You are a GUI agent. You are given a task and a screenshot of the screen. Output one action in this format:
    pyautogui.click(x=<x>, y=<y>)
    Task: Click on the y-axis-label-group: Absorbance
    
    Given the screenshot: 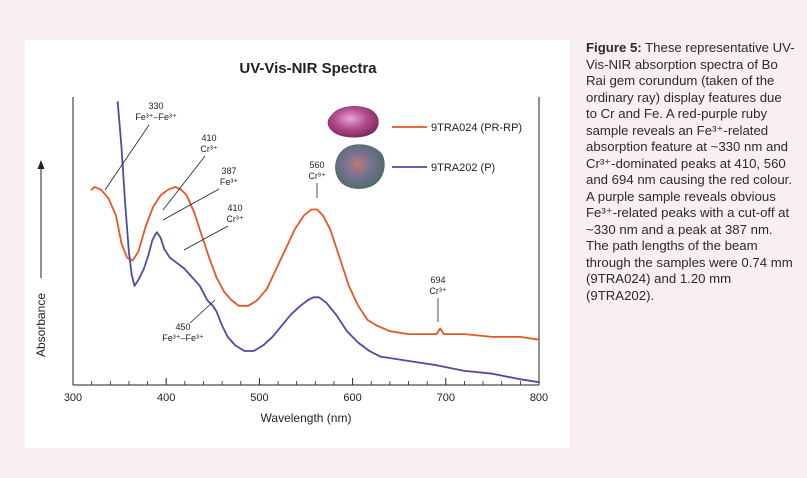 What is the action you would take?
    pyautogui.click(x=41, y=258)
    